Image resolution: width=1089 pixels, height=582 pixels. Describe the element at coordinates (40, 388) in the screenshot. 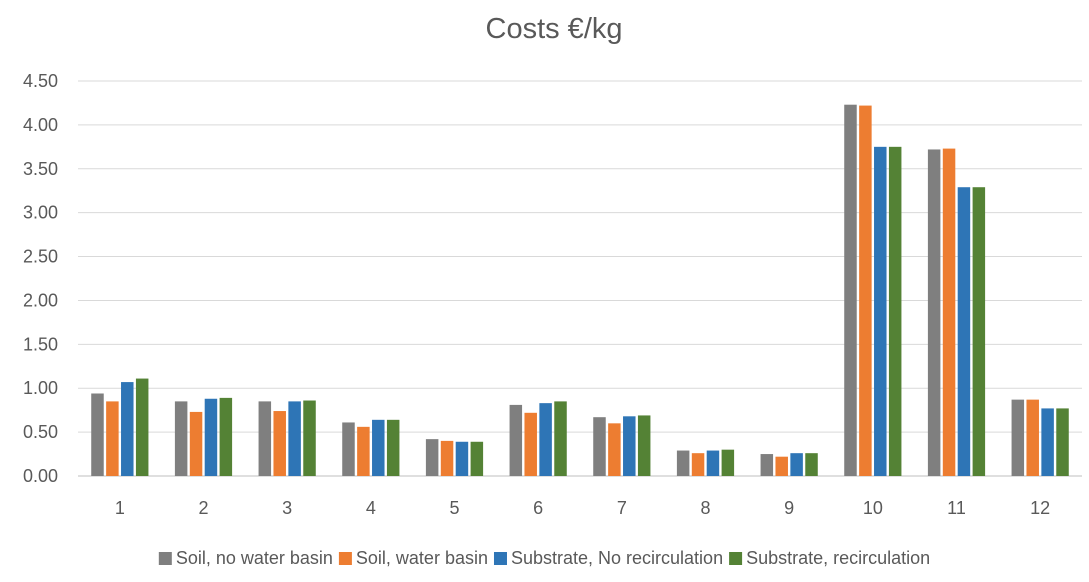

I see `y-tick-label: 1.00` at that location.